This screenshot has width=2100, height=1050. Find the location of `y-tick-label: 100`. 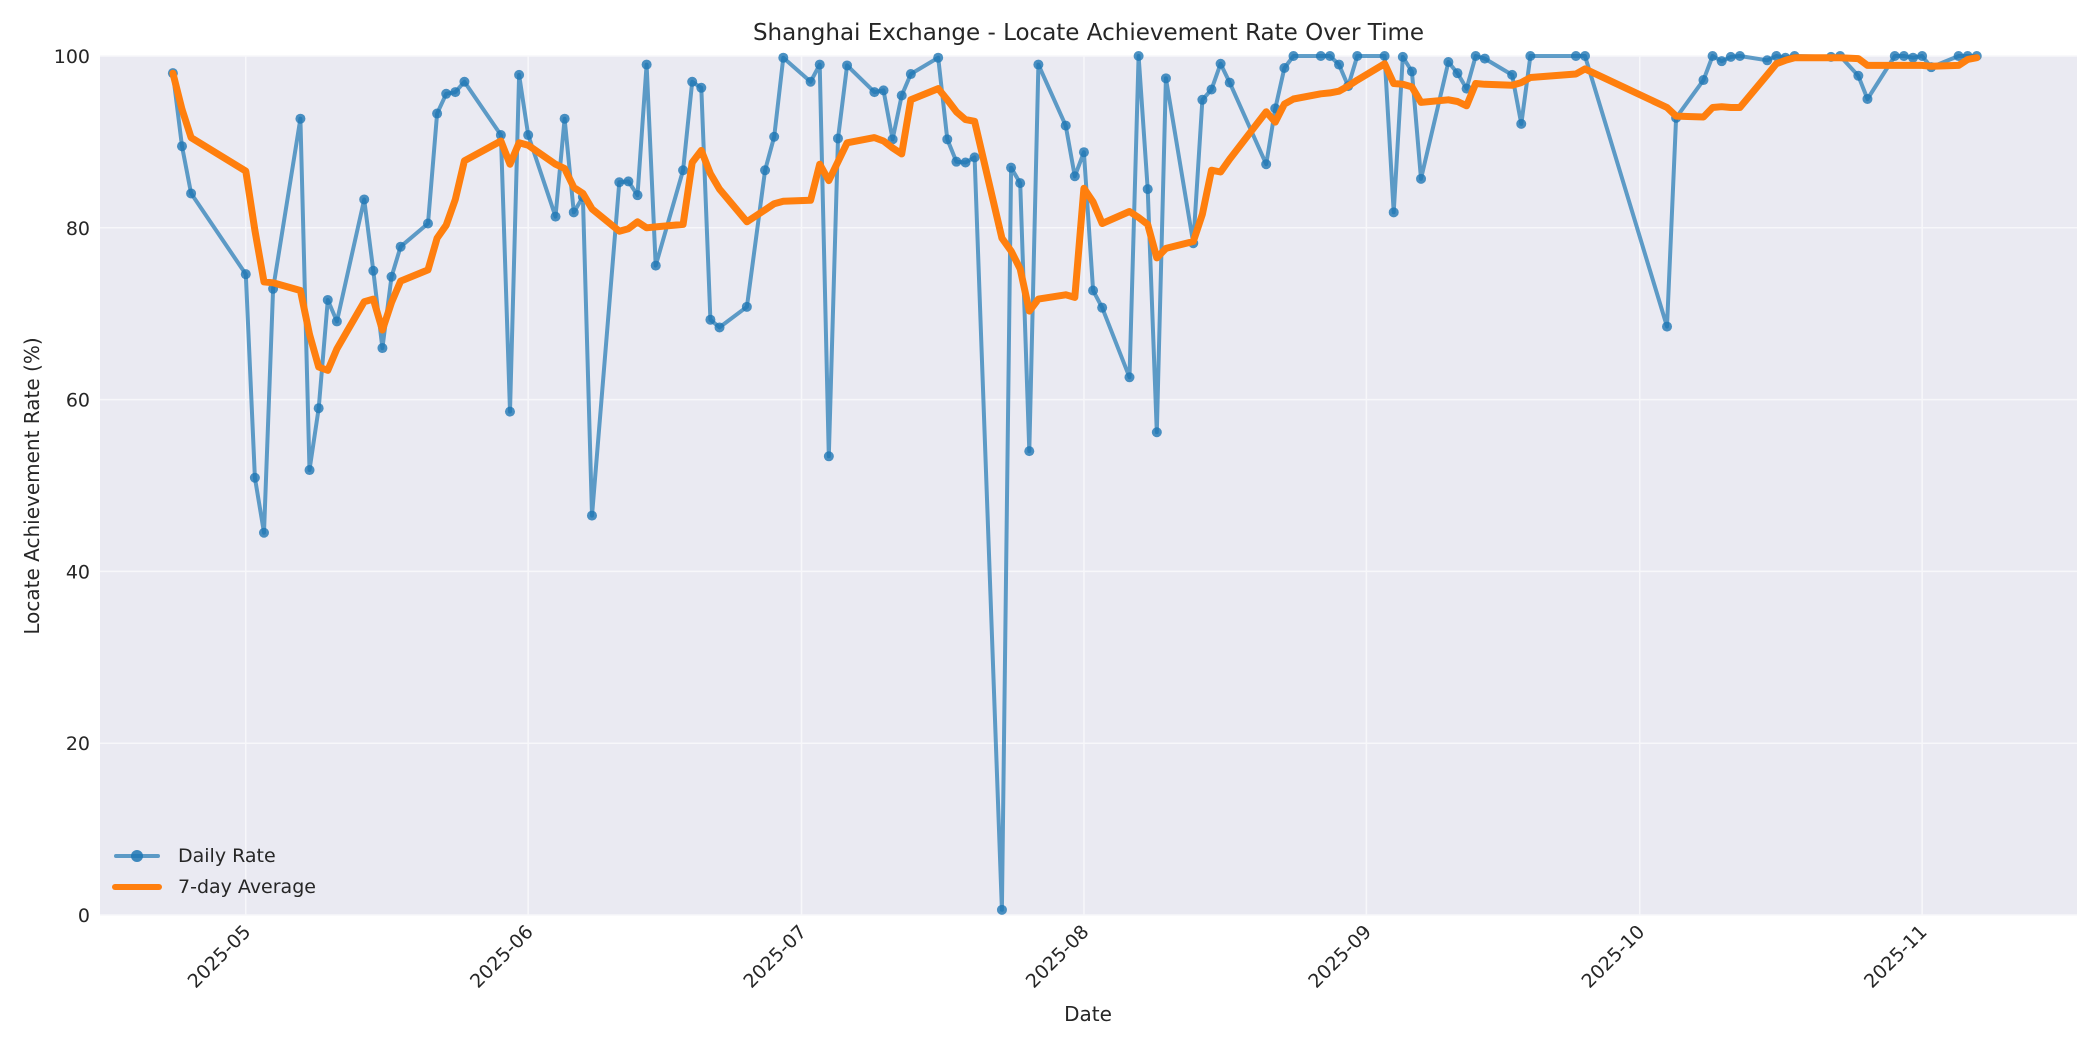

y-tick-label: 100 is located at coordinates (72, 57).